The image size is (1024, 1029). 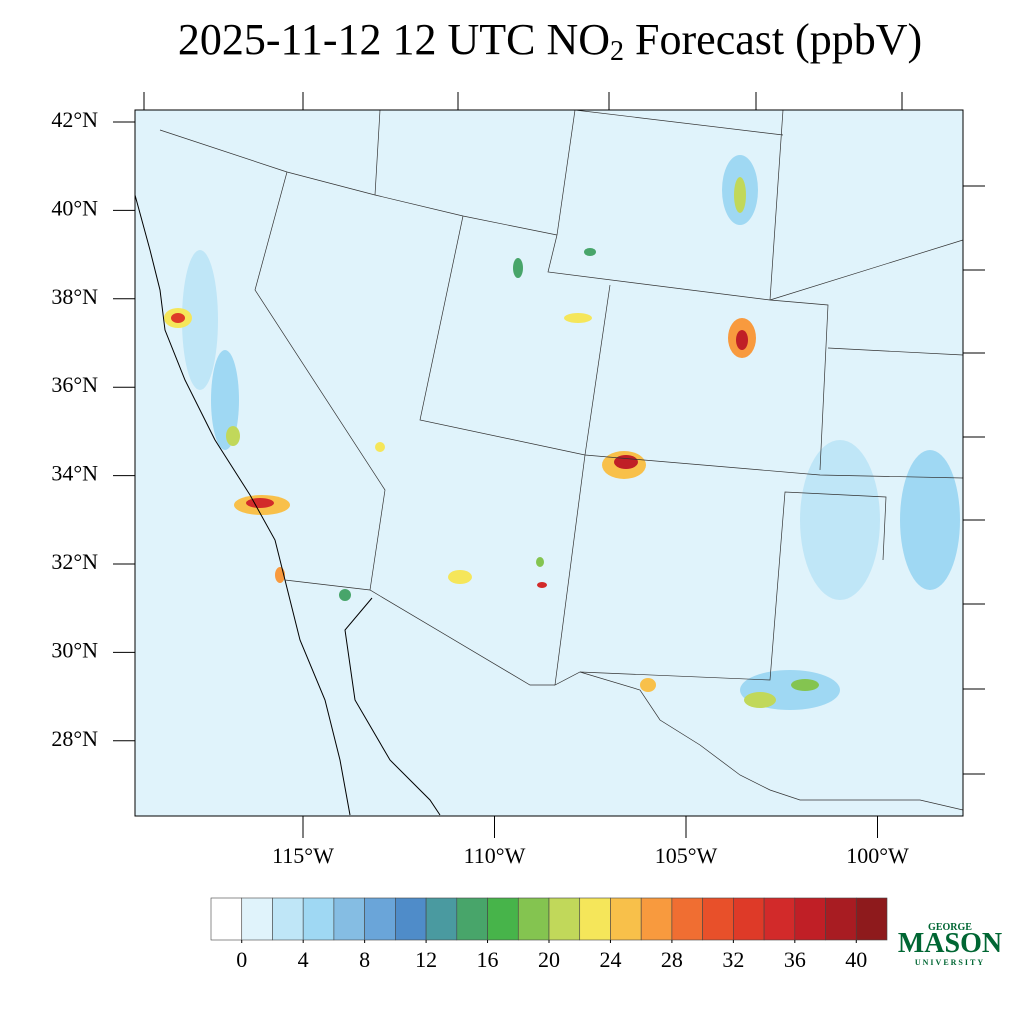 I want to click on title-subscript: 2, so click(x=617, y=51).